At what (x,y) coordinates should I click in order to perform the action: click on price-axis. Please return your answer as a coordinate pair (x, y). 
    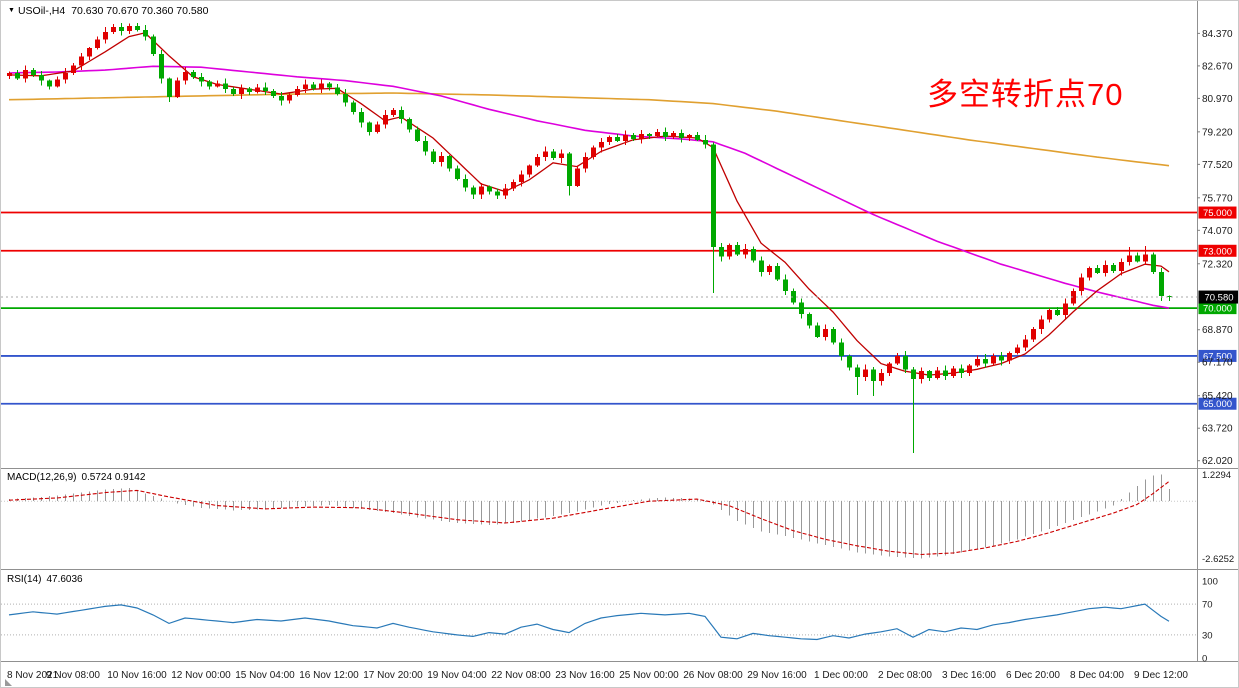
    Looking at the image, I should click on (1218, 331).